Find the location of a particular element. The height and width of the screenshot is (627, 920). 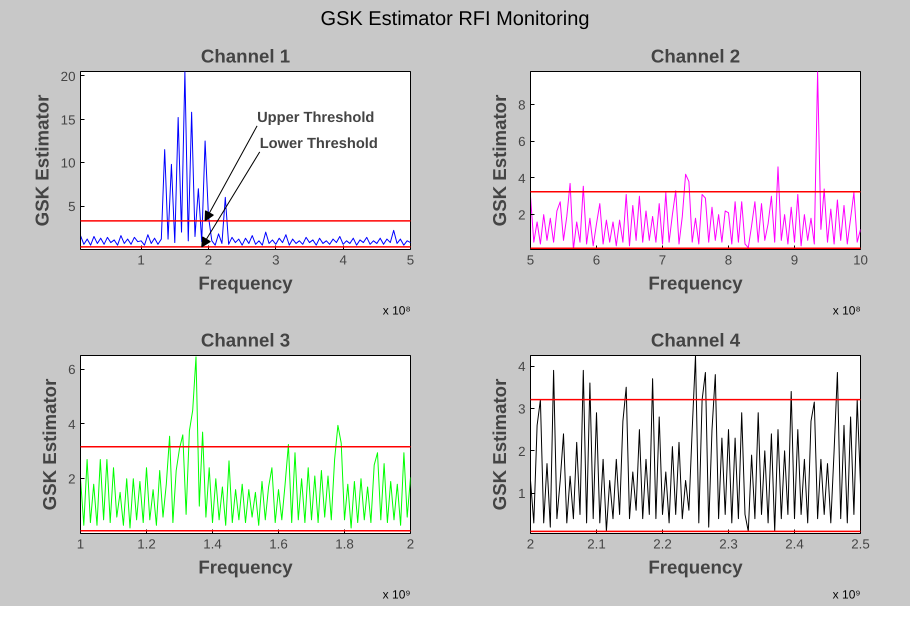

y-tick-label: 15 is located at coordinates (68, 120).